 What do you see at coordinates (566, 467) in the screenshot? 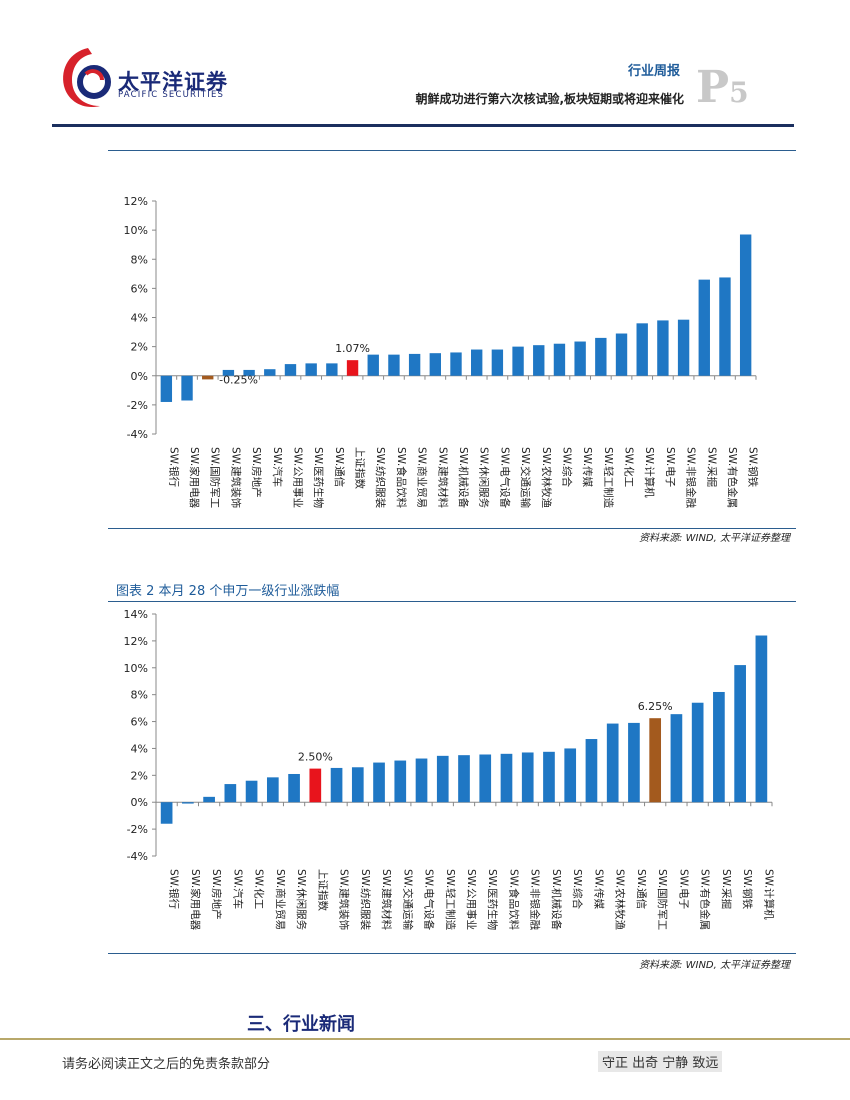
I see `chart1-category-label: SW.综合` at bounding box center [566, 467].